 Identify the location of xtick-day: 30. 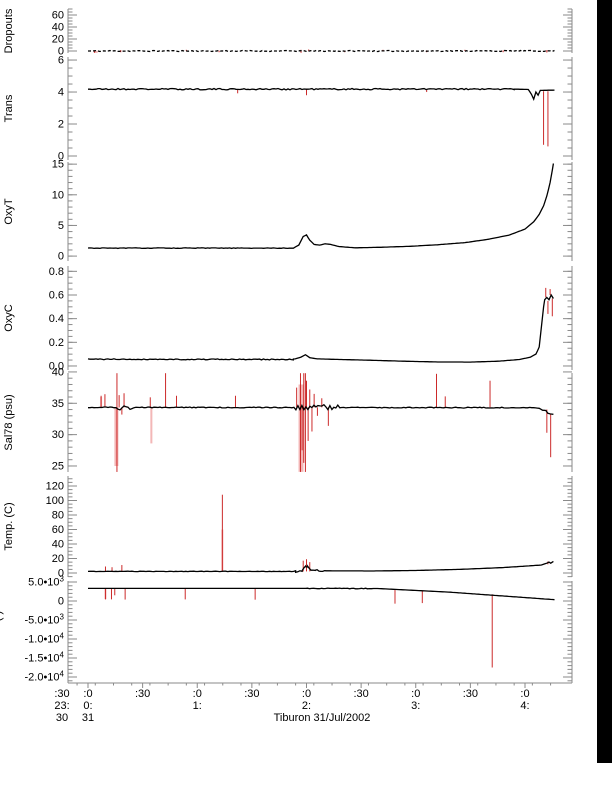
(62, 718).